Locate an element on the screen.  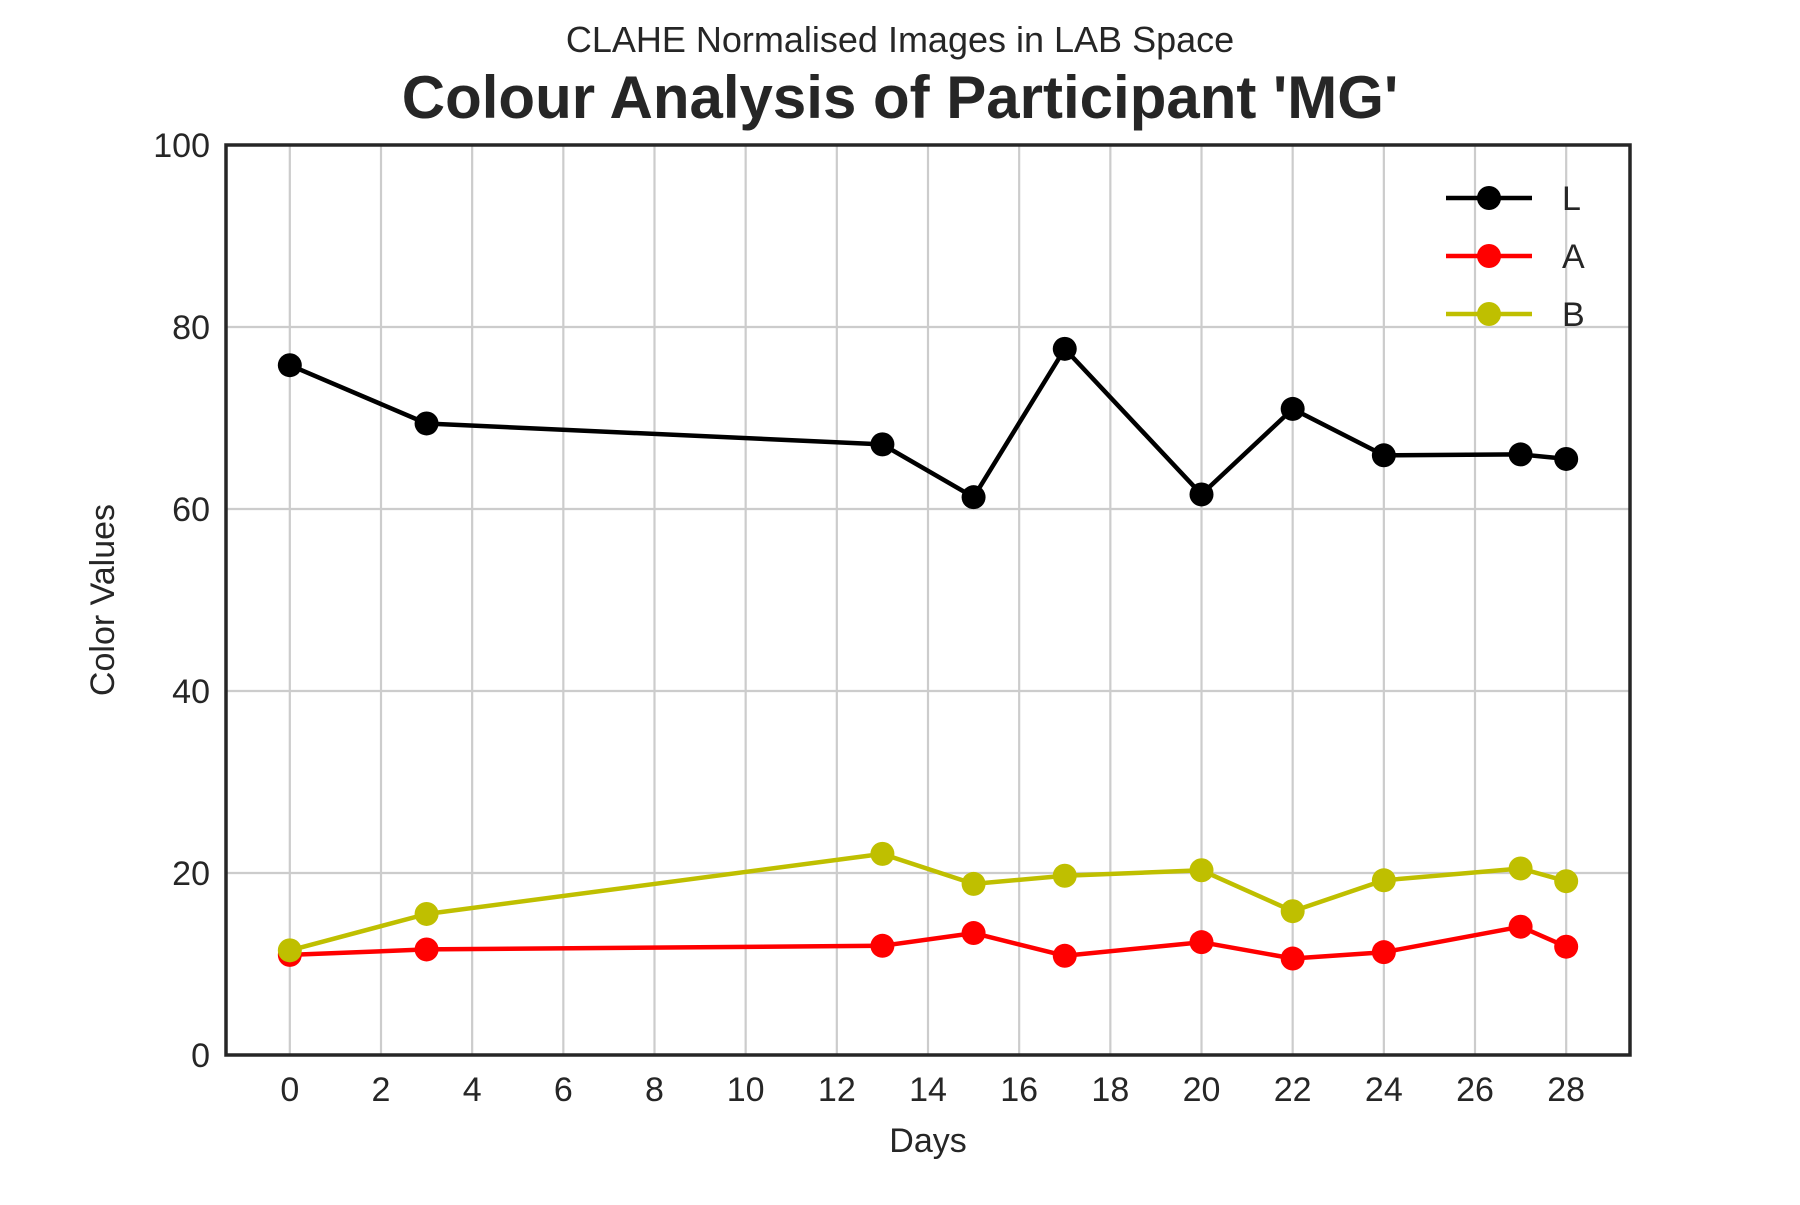
x-tick-label: 20 is located at coordinates (1202, 1090).